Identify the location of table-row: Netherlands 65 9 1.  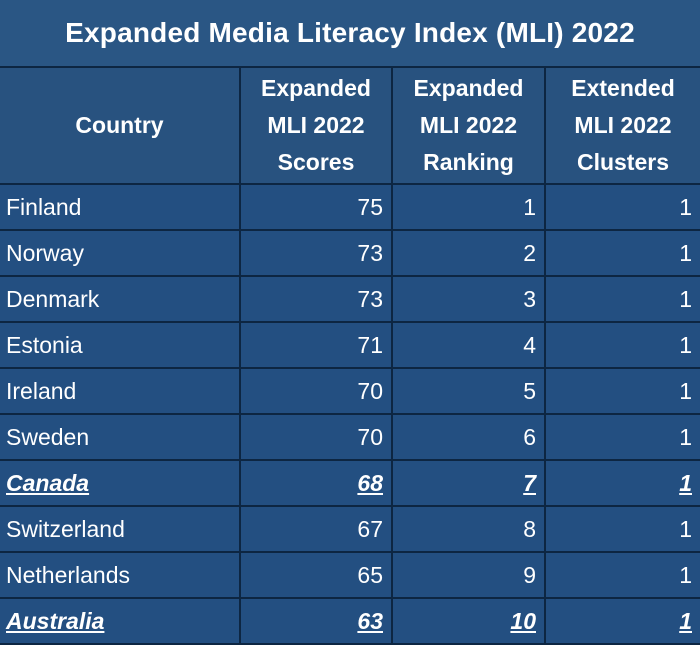
(350, 575).